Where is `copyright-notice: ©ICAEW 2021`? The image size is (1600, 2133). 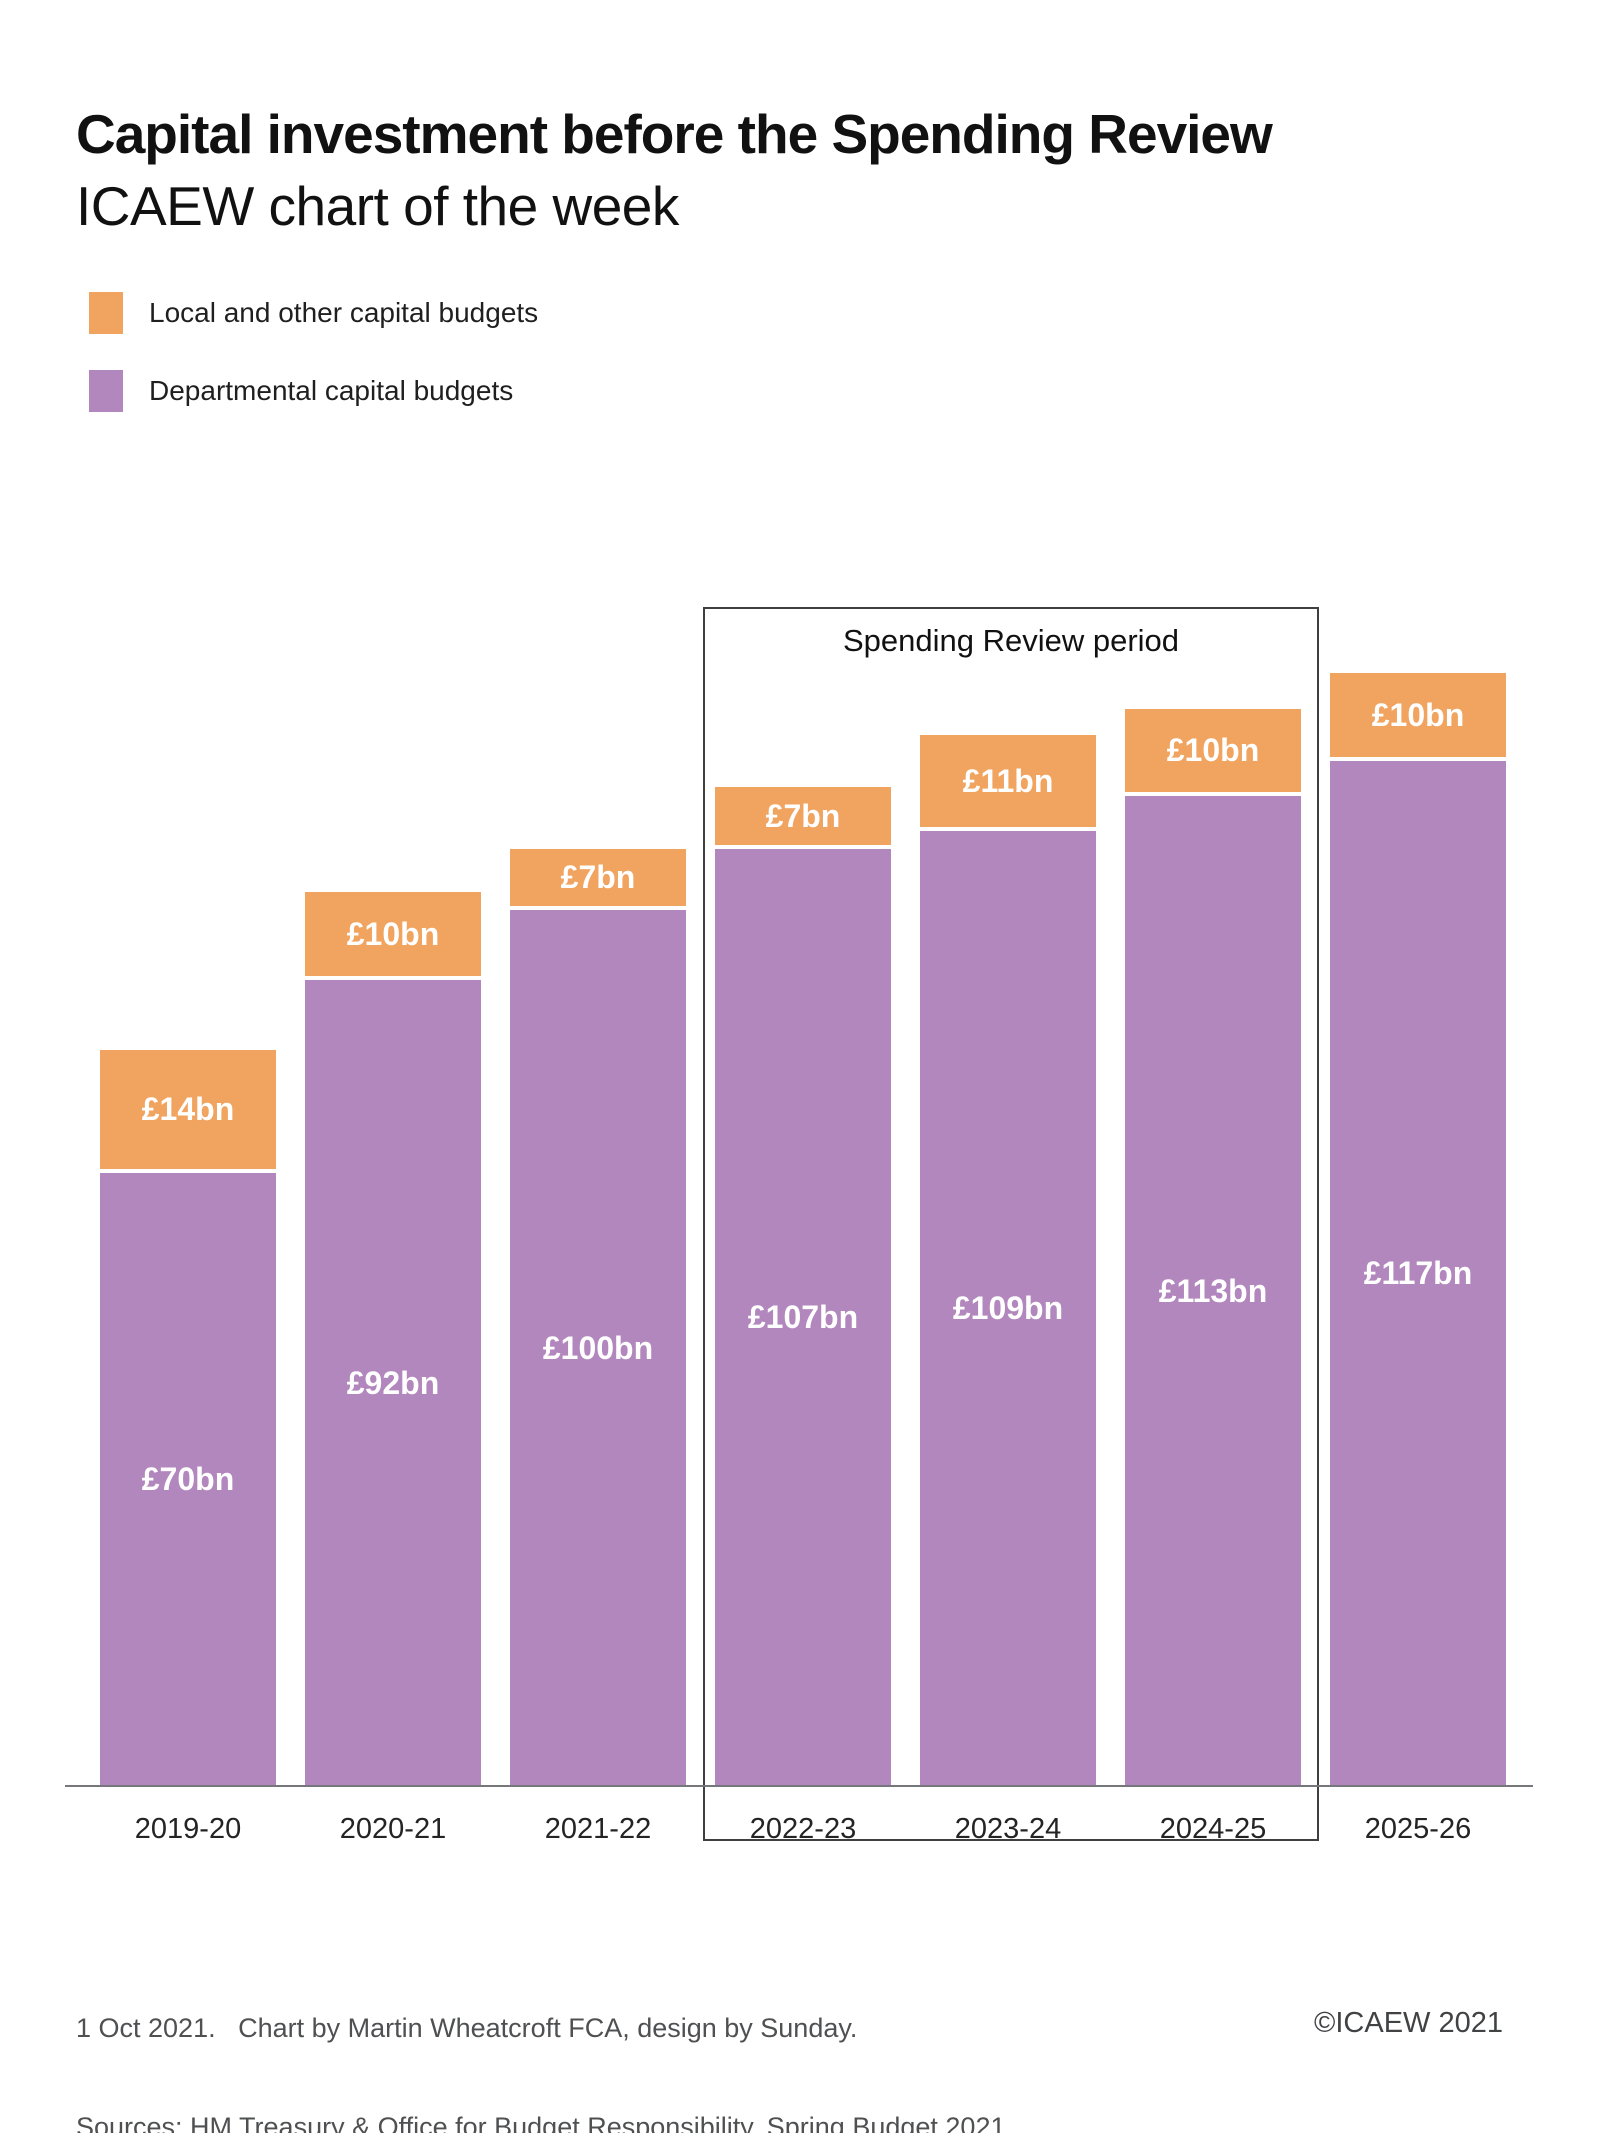 copyright-notice: ©ICAEW 2021 is located at coordinates (1408, 2023).